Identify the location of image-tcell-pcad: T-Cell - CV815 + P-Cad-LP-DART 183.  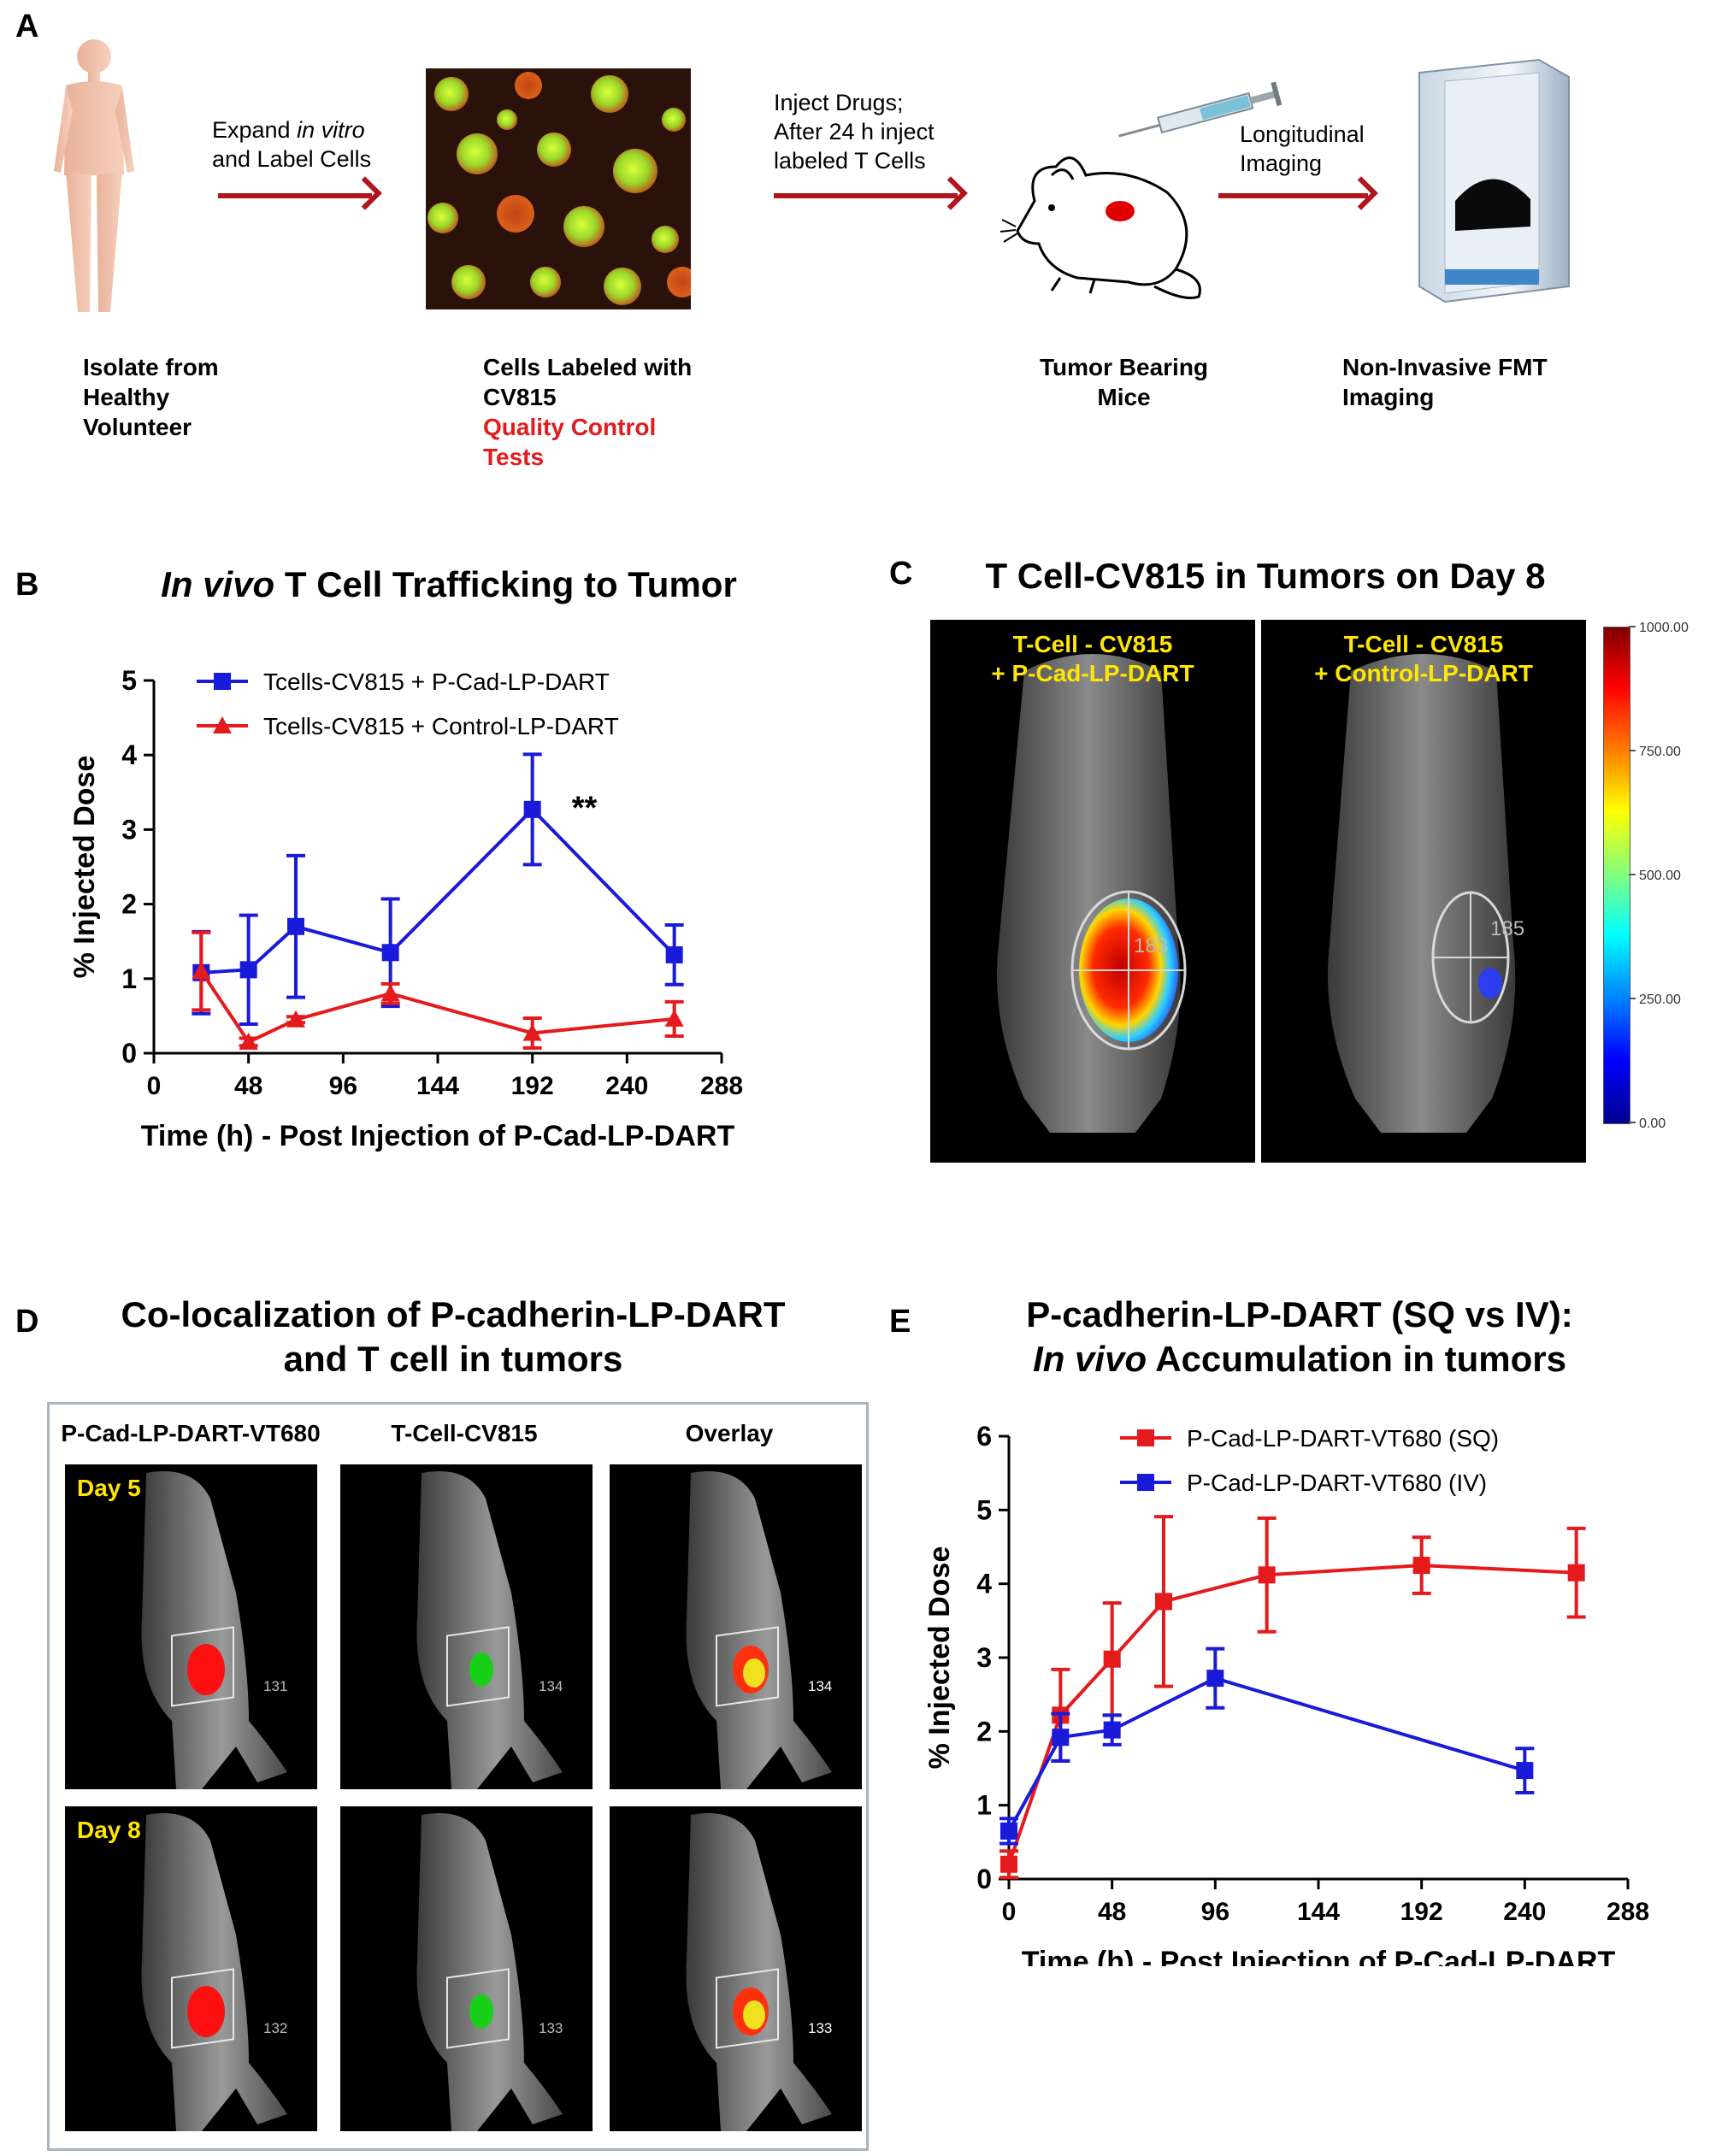
(1092, 891).